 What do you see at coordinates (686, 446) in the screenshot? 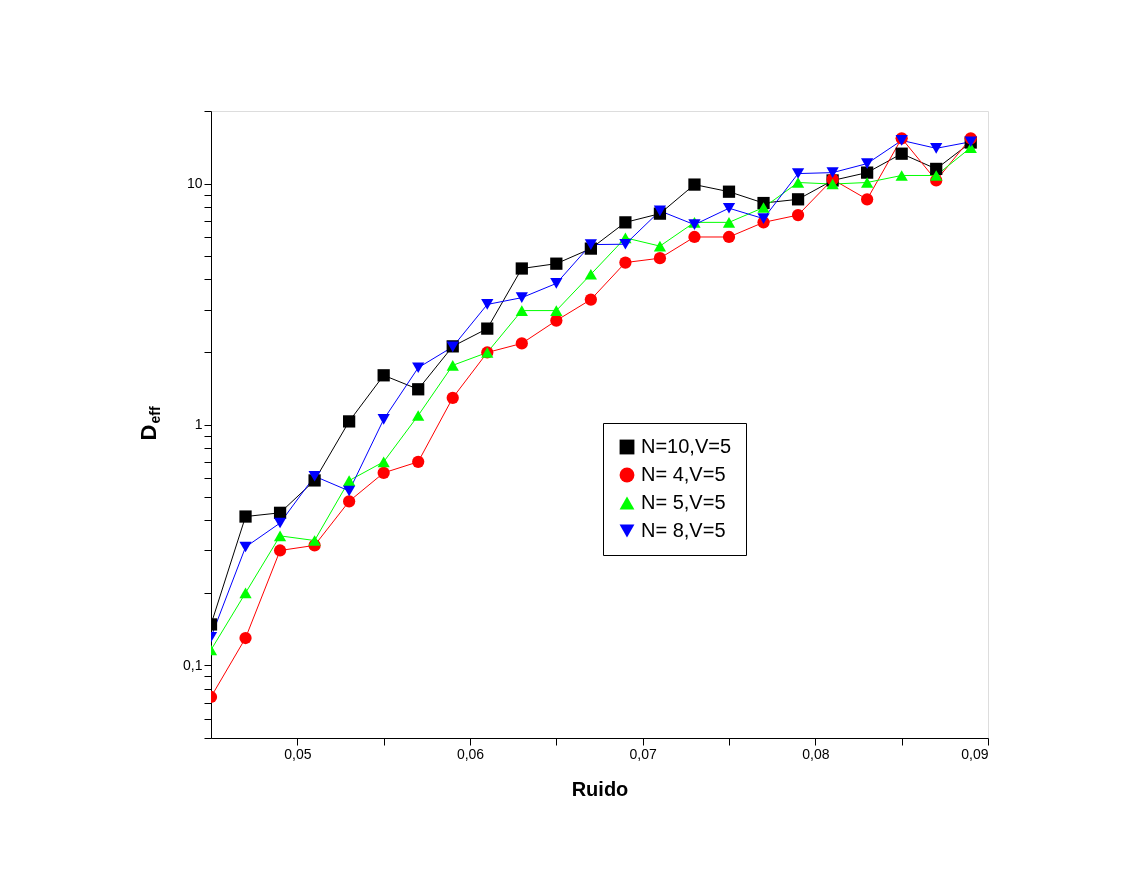
I see `legend-label: N=10,V=5` at bounding box center [686, 446].